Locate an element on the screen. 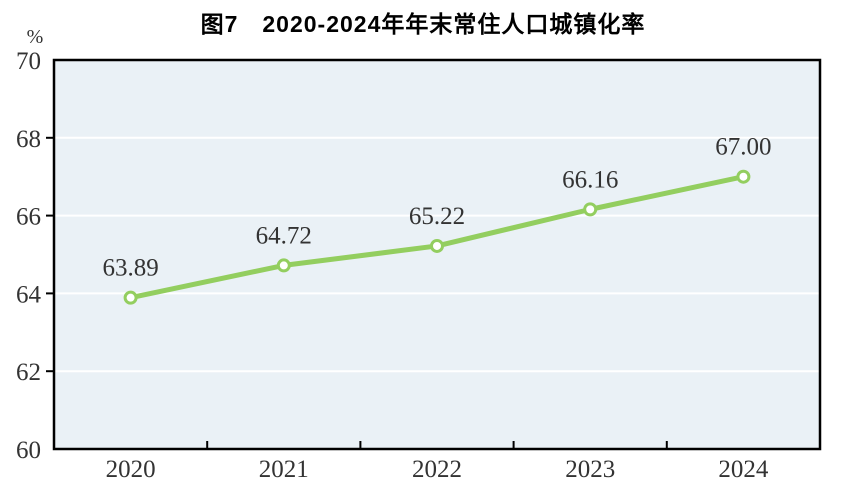 The height and width of the screenshot is (493, 846). data-point-label: 63.89 is located at coordinates (130, 268).